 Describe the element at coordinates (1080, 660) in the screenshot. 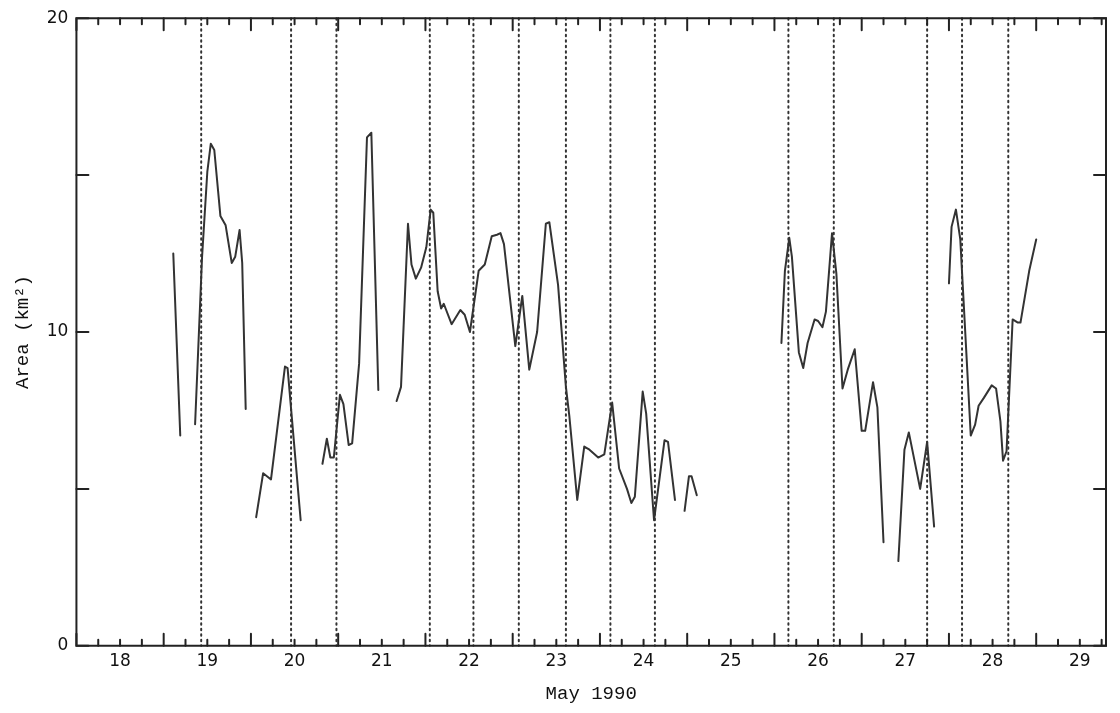

I see `x-tick-label: 29` at that location.